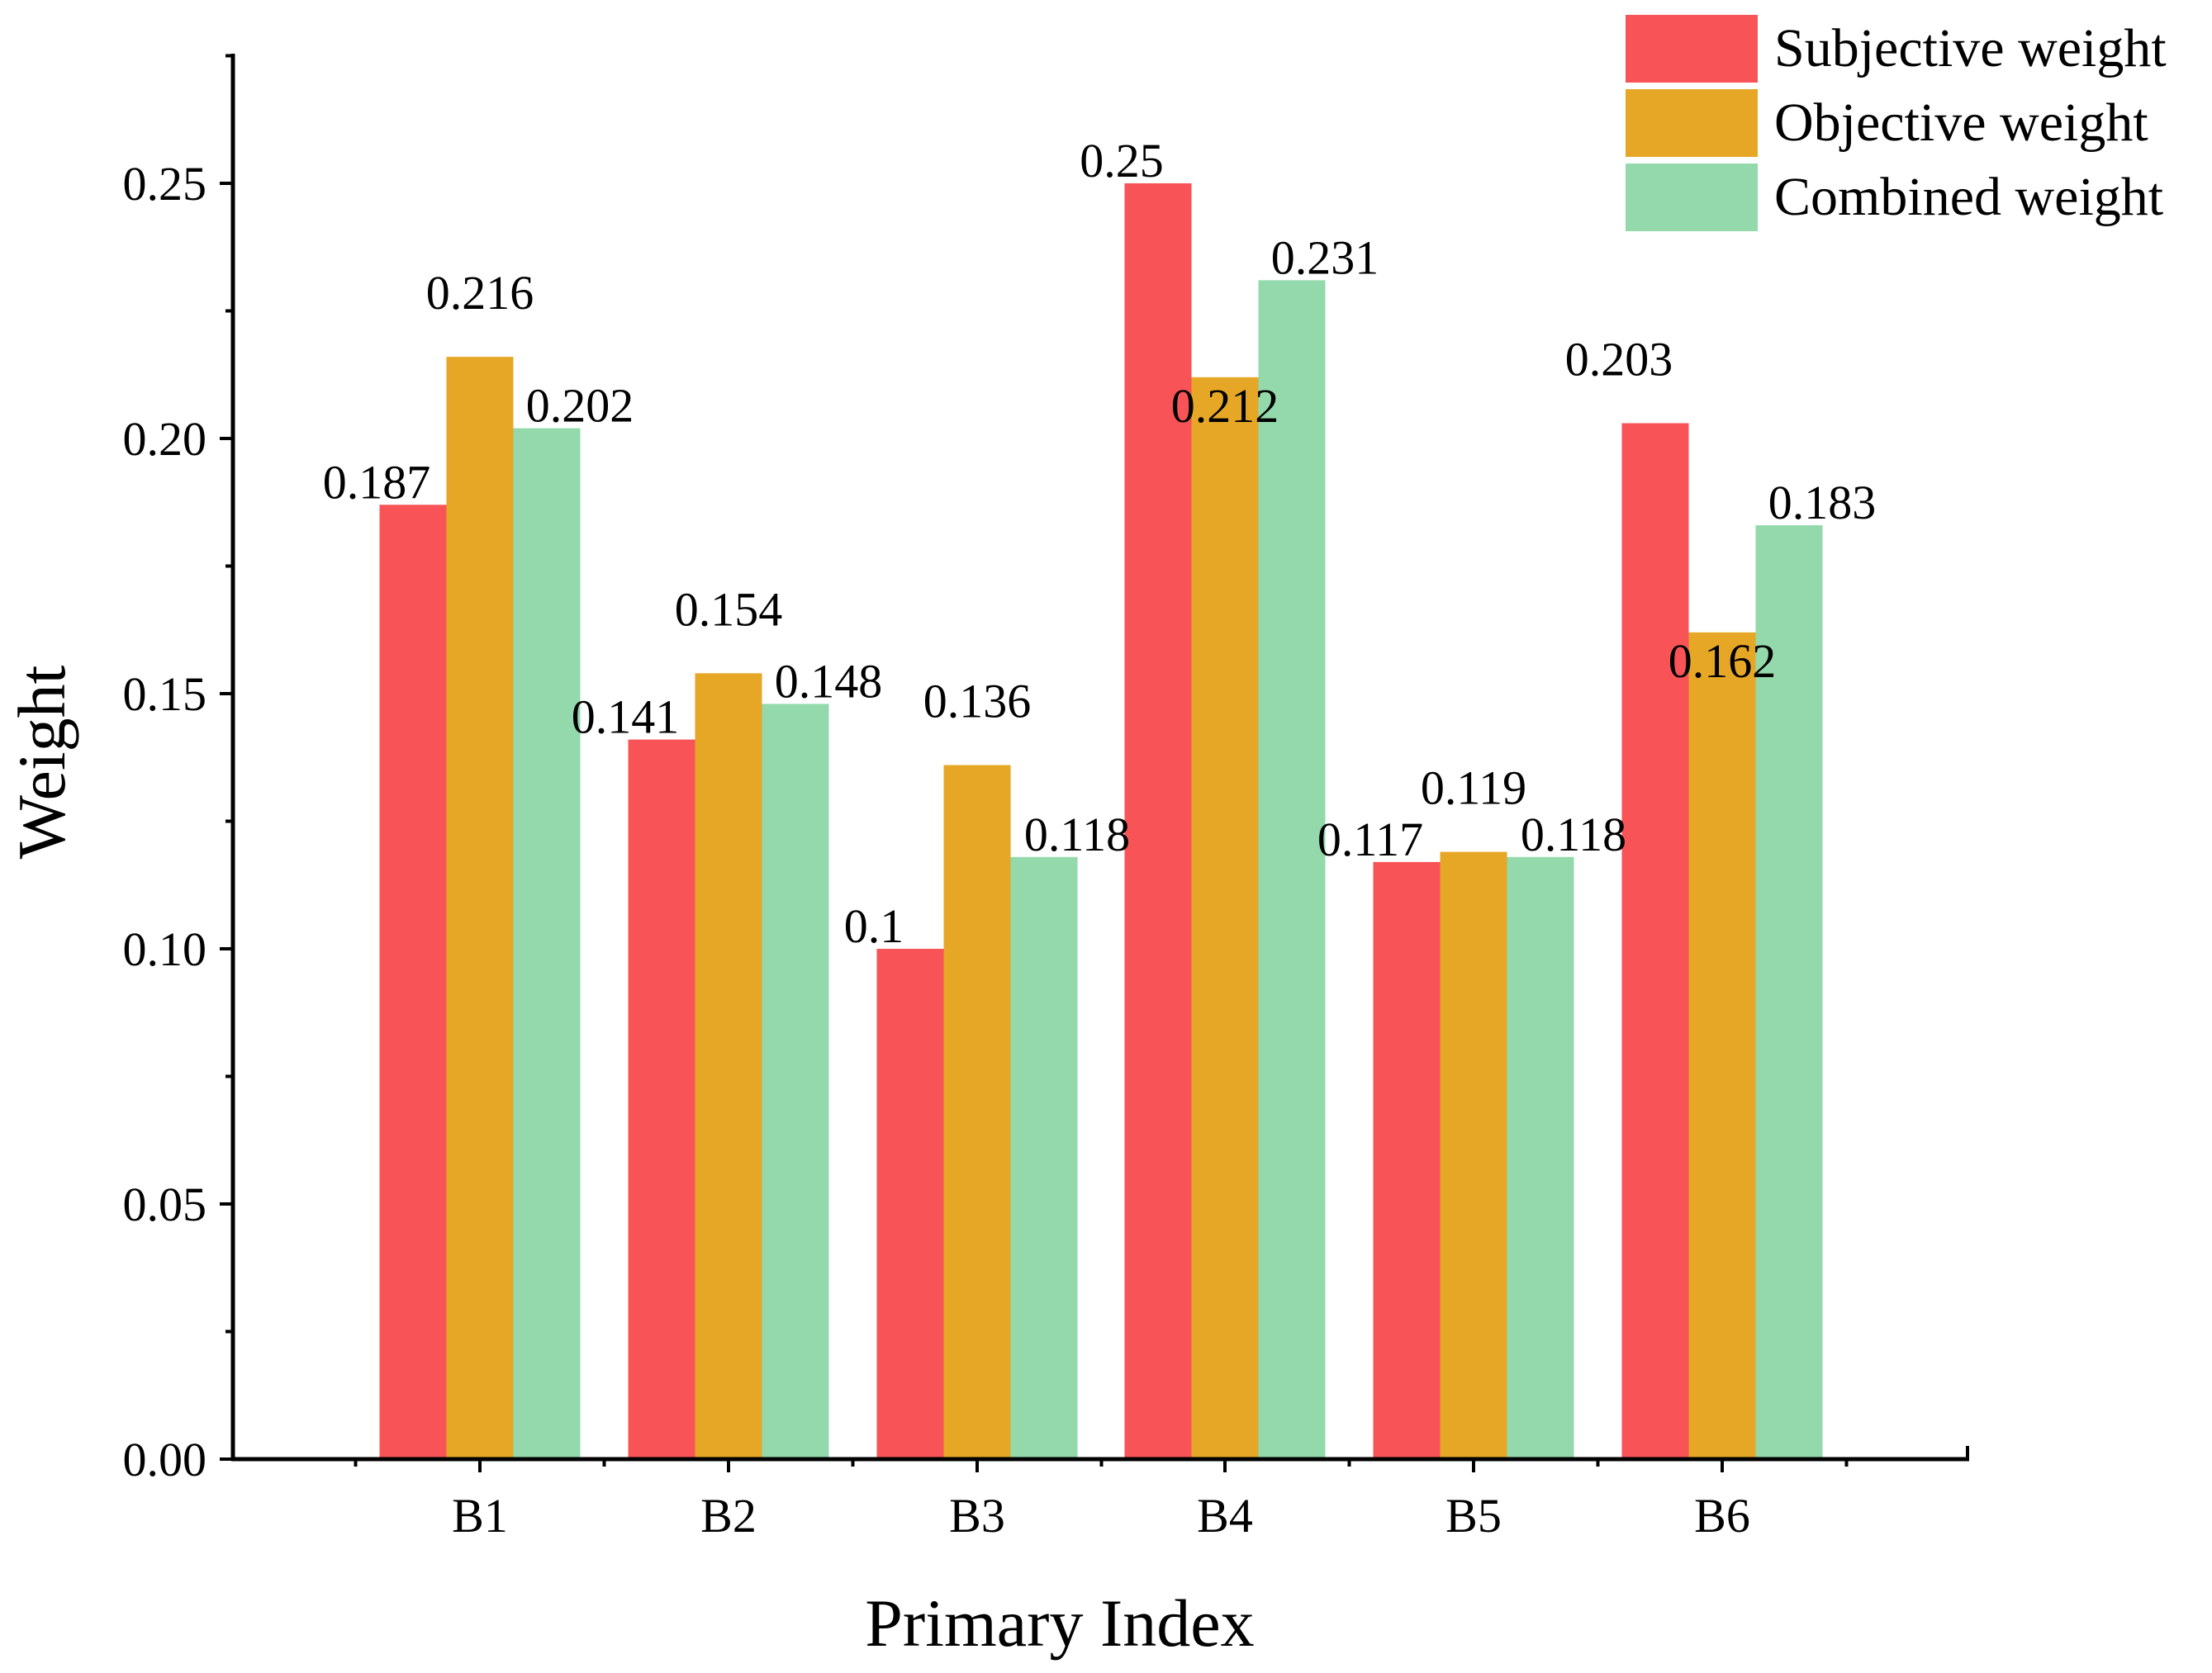 The image size is (2212, 1673). What do you see at coordinates (1655, 941) in the screenshot?
I see `bar-subjective-weight-b6` at bounding box center [1655, 941].